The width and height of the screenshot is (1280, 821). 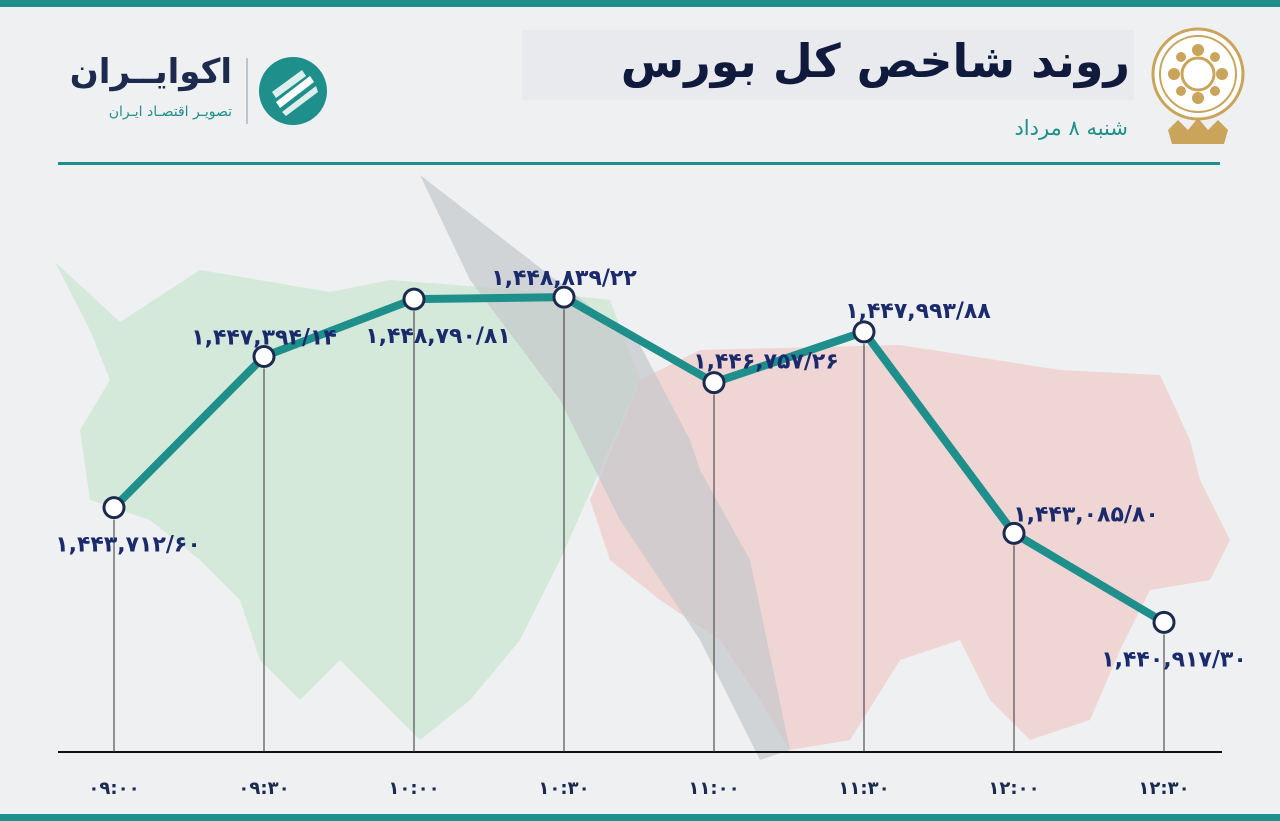 I want to click on x-tick-label: ۱۲:۳۰, so click(x=1163, y=788).